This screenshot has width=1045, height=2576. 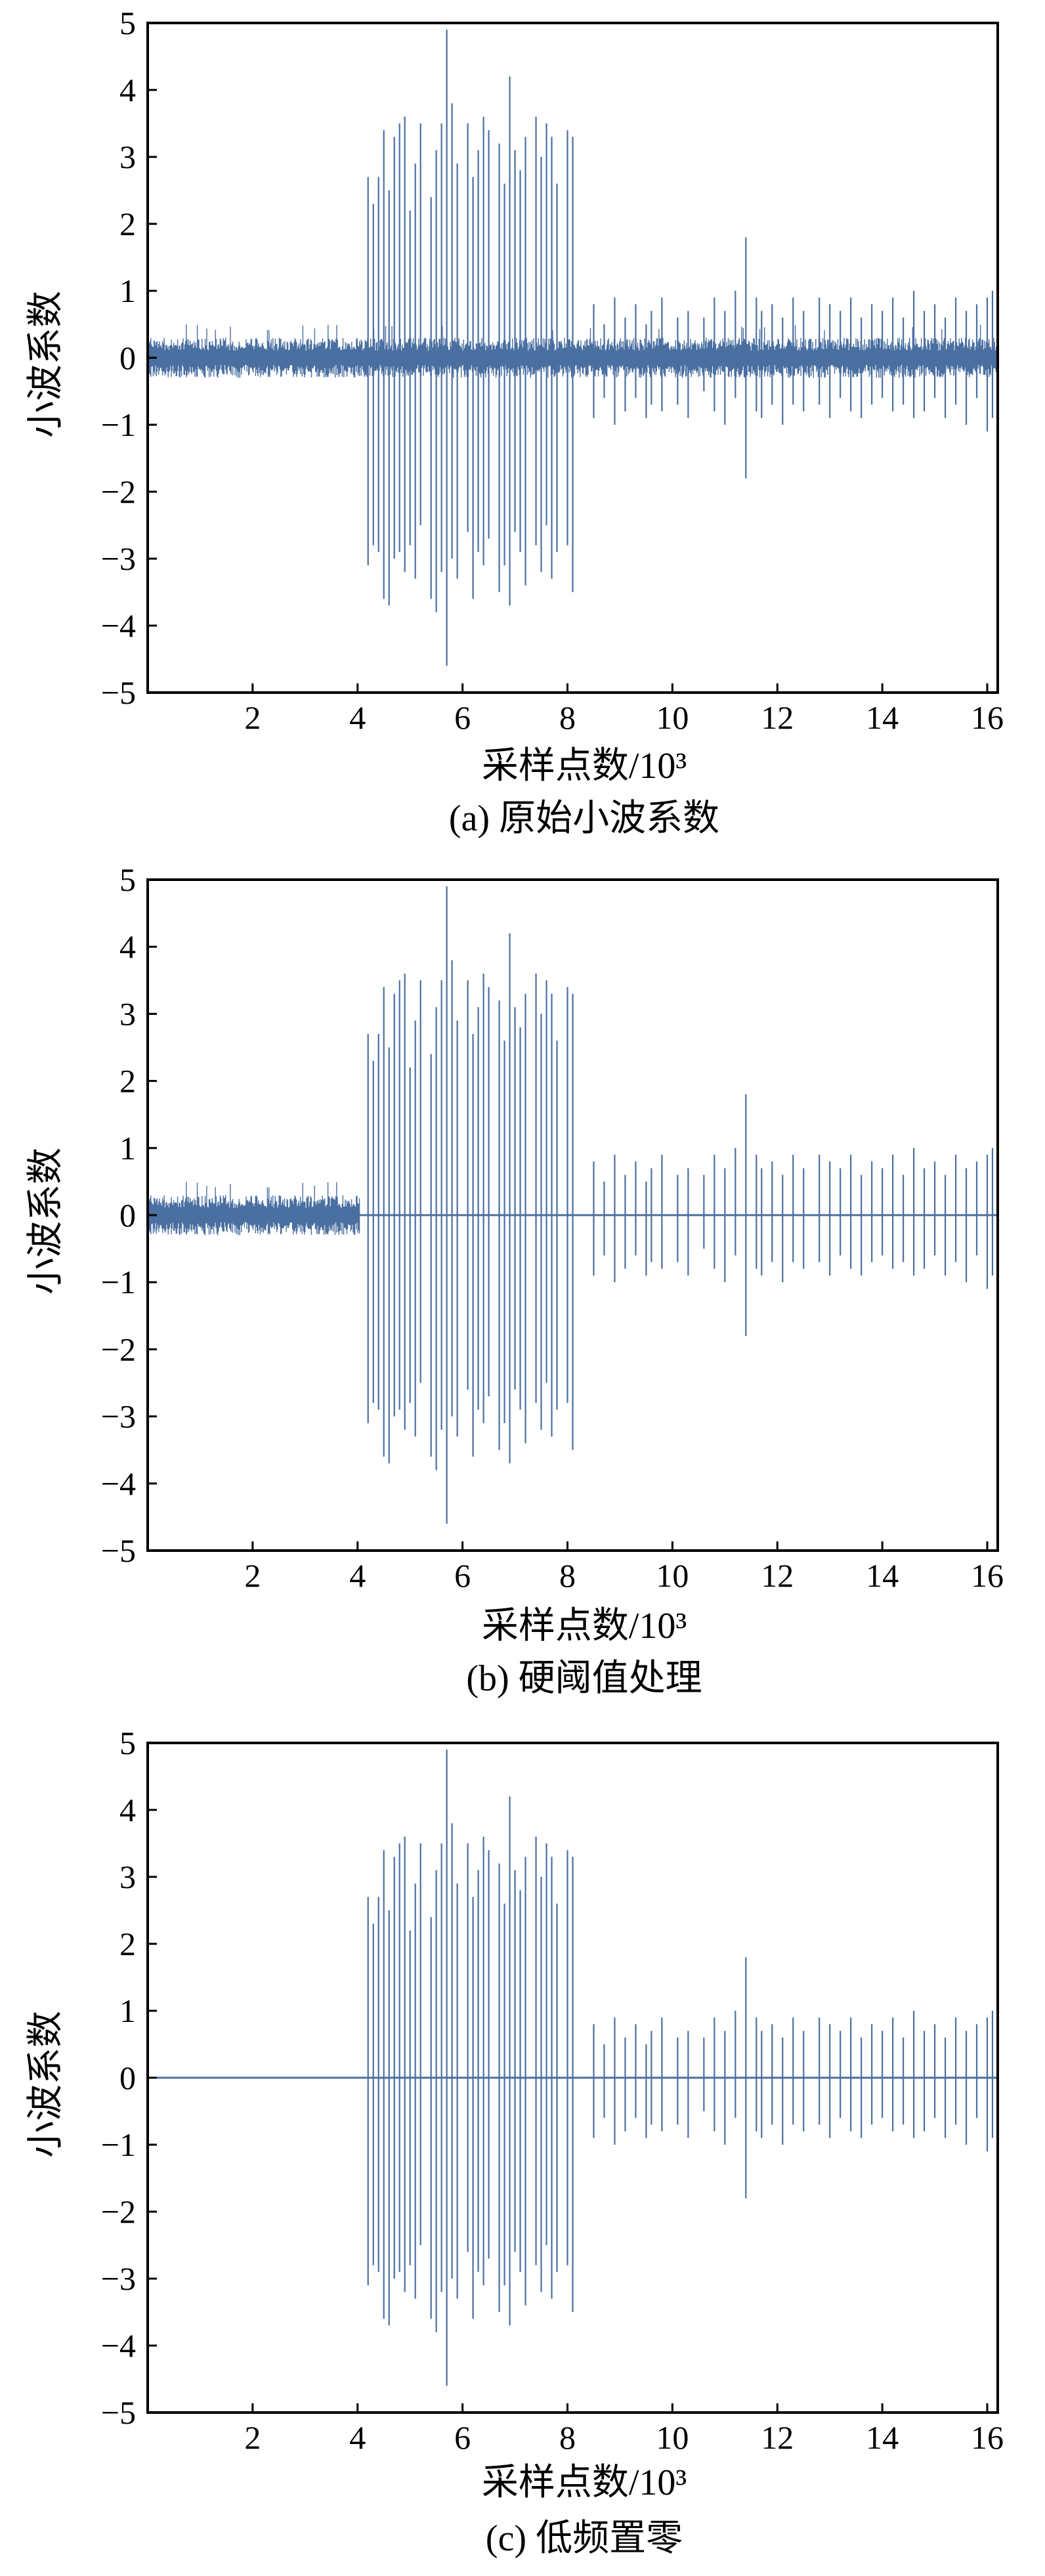 What do you see at coordinates (584, 2538) in the screenshot?
I see `panel-caption: (c) 低频置零` at bounding box center [584, 2538].